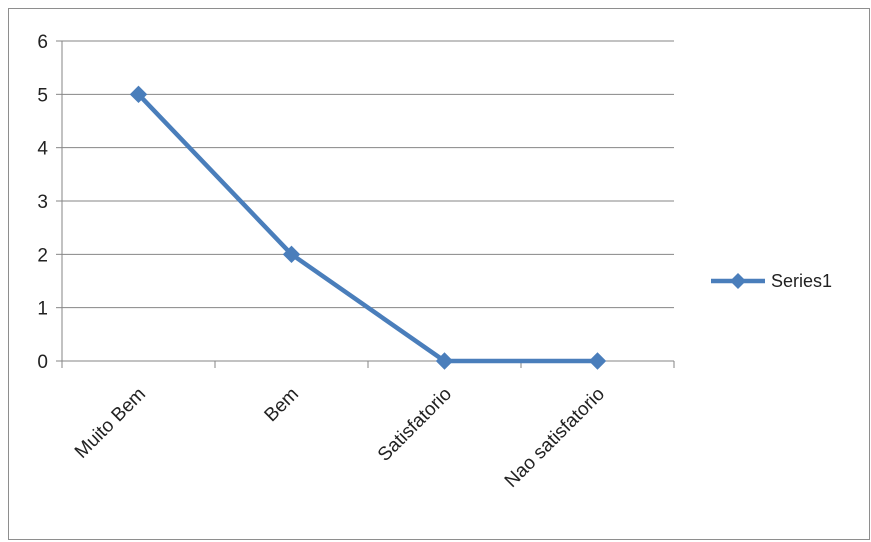 This screenshot has width=871, height=542. I want to click on y-tick-label: 5, so click(42, 95).